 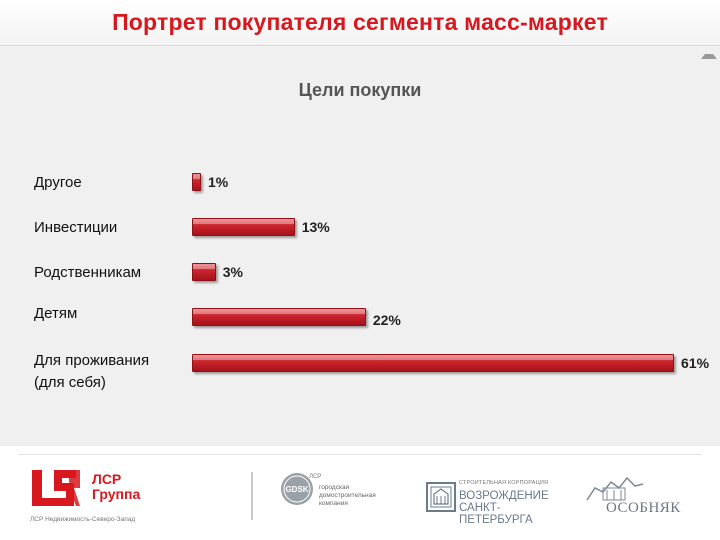 I want to click on category-label: Родственникам, so click(x=87, y=273).